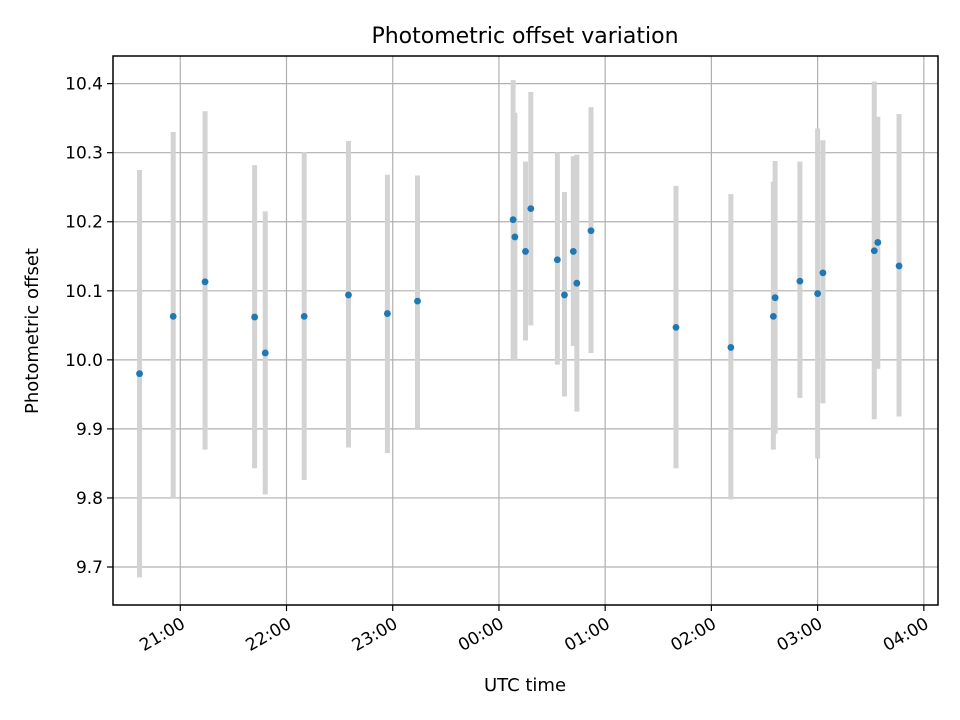  I want to click on x-tick-label: 21:00, so click(162, 635).